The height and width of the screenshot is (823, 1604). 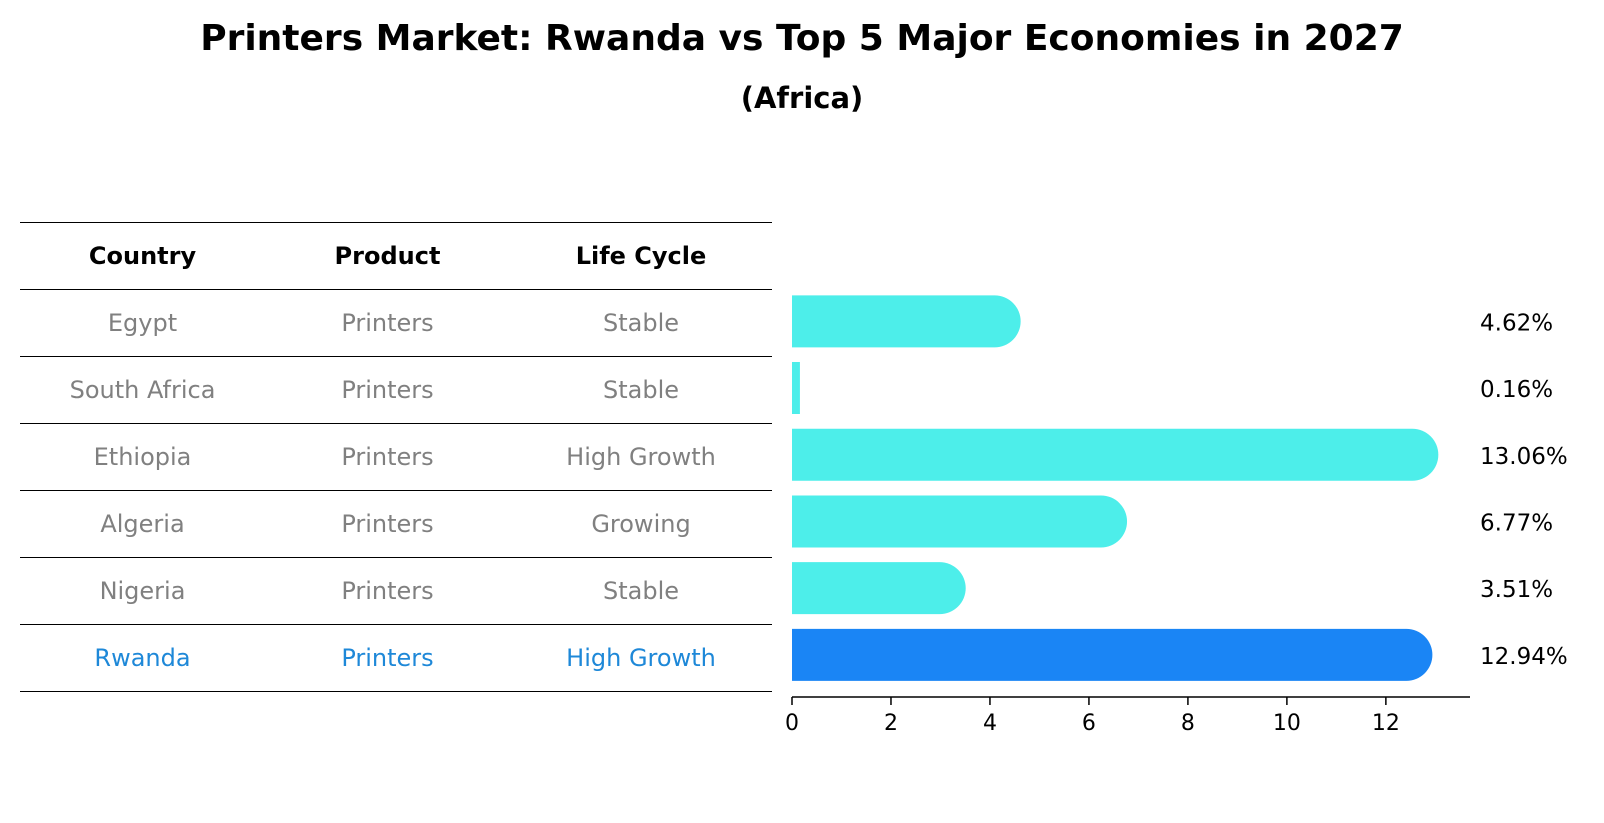 I want to click on header-life-cycle: Life Cycle, so click(x=641, y=256).